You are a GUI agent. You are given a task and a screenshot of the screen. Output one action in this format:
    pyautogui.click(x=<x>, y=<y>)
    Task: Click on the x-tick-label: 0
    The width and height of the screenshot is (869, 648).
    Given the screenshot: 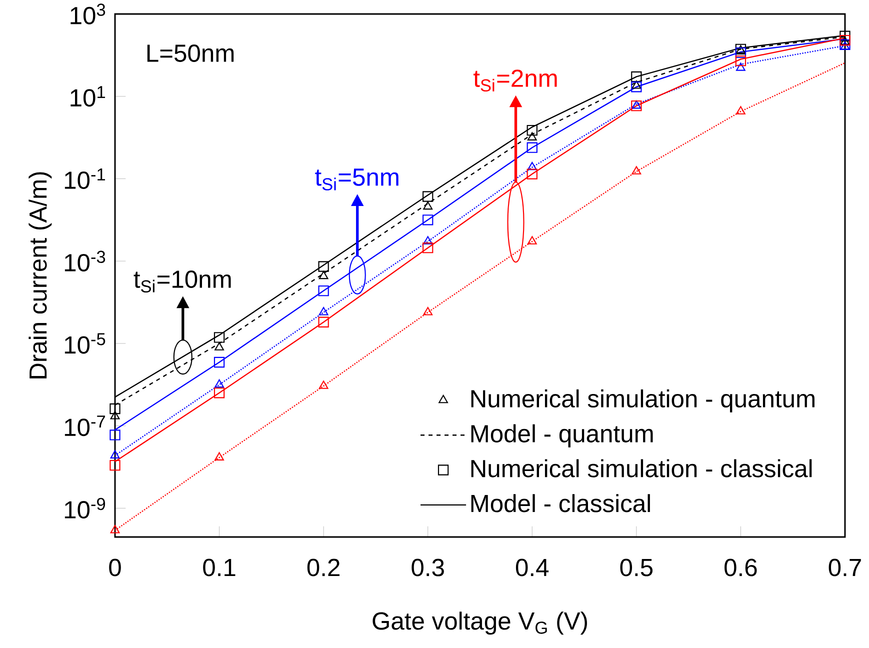 What is the action you would take?
    pyautogui.click(x=115, y=567)
    